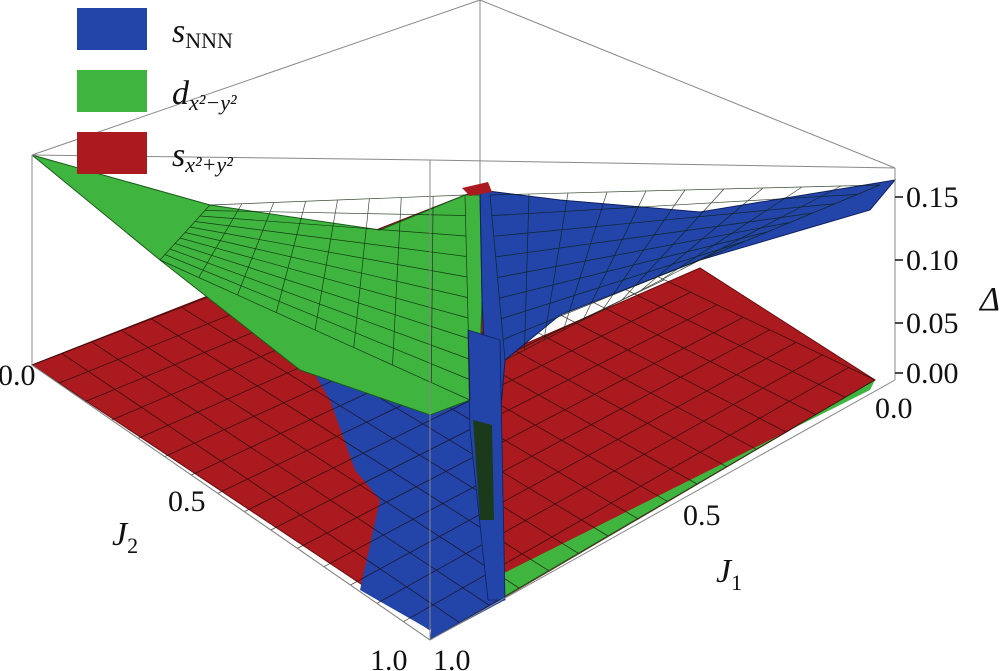  I want to click on blue-mesh-line-v3, so click(654, 235).